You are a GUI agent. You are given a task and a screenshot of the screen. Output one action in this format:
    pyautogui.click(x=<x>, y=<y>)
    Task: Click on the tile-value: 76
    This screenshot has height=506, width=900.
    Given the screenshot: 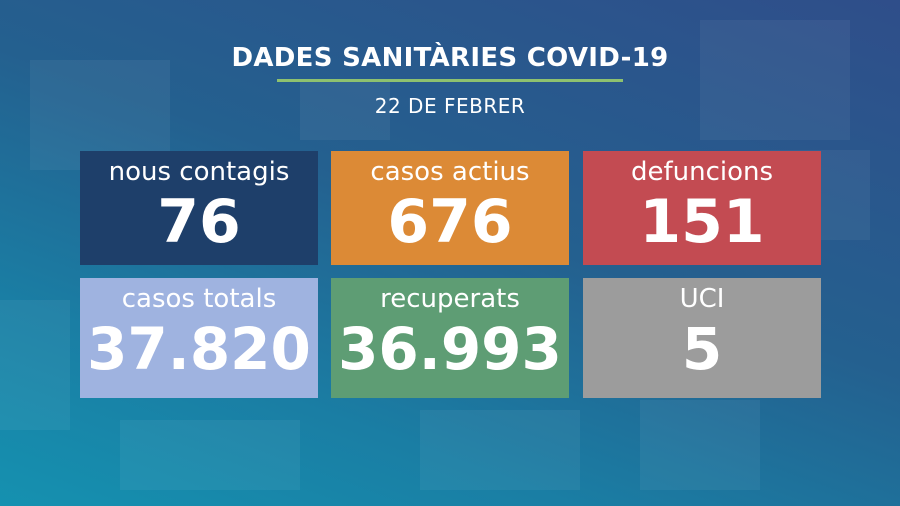 What is the action you would take?
    pyautogui.click(x=199, y=222)
    